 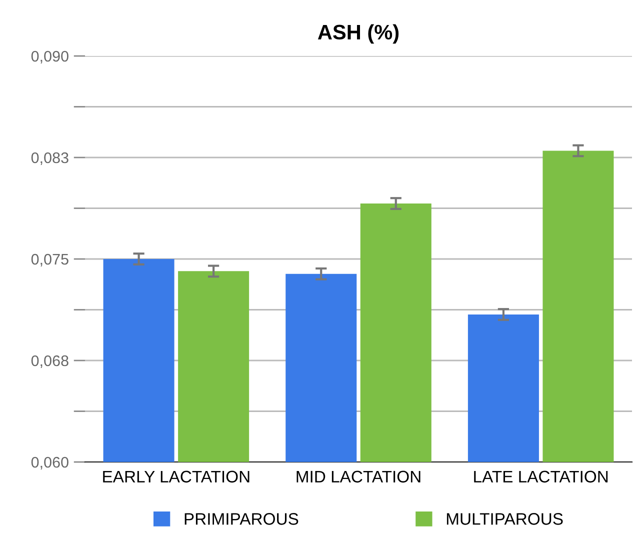 What do you see at coordinates (49, 361) in the screenshot?
I see `y-tick-label: 0,068` at bounding box center [49, 361].